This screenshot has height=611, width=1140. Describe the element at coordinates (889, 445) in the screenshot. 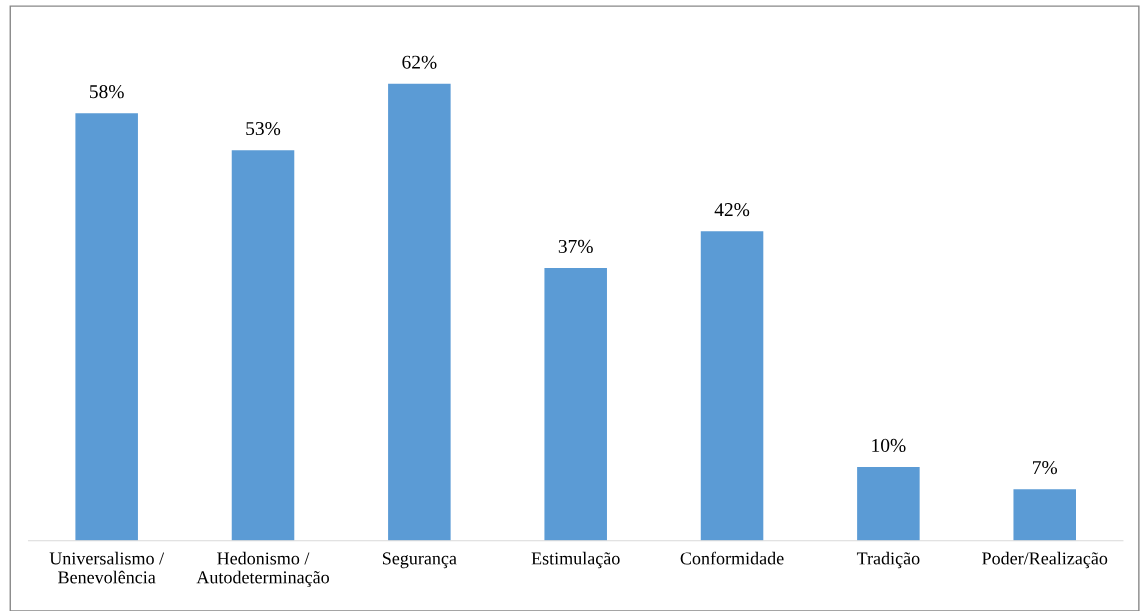

I see `data-label: 10%` at that location.